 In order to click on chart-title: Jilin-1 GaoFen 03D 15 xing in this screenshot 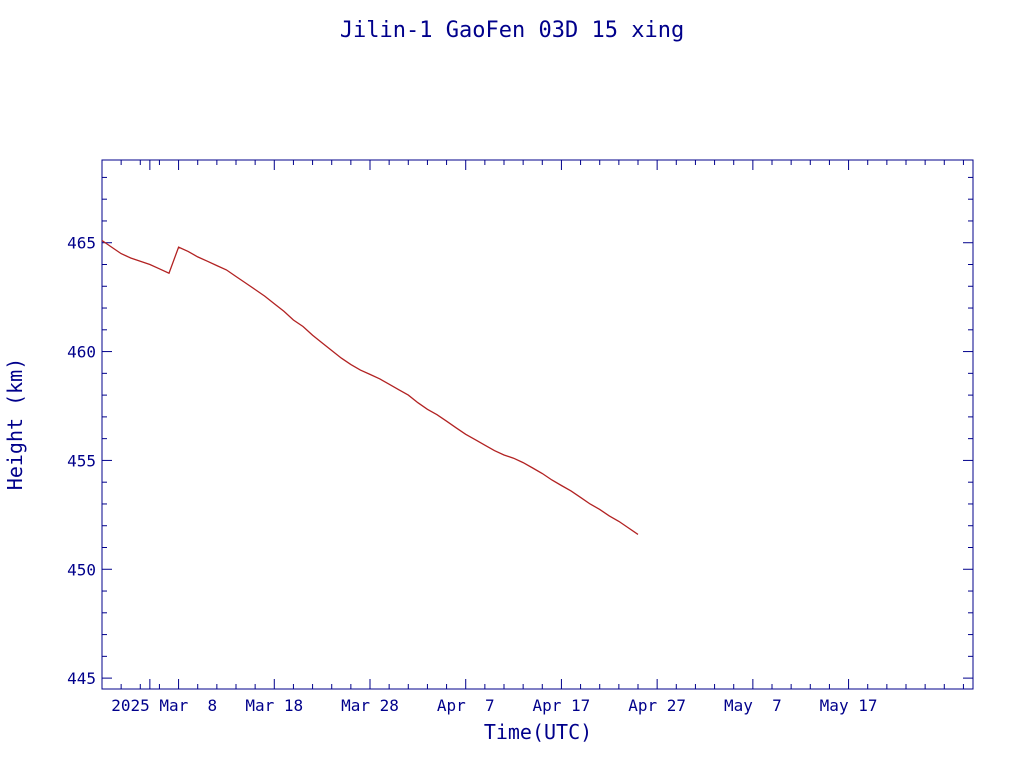, I will do `click(512, 30)`.